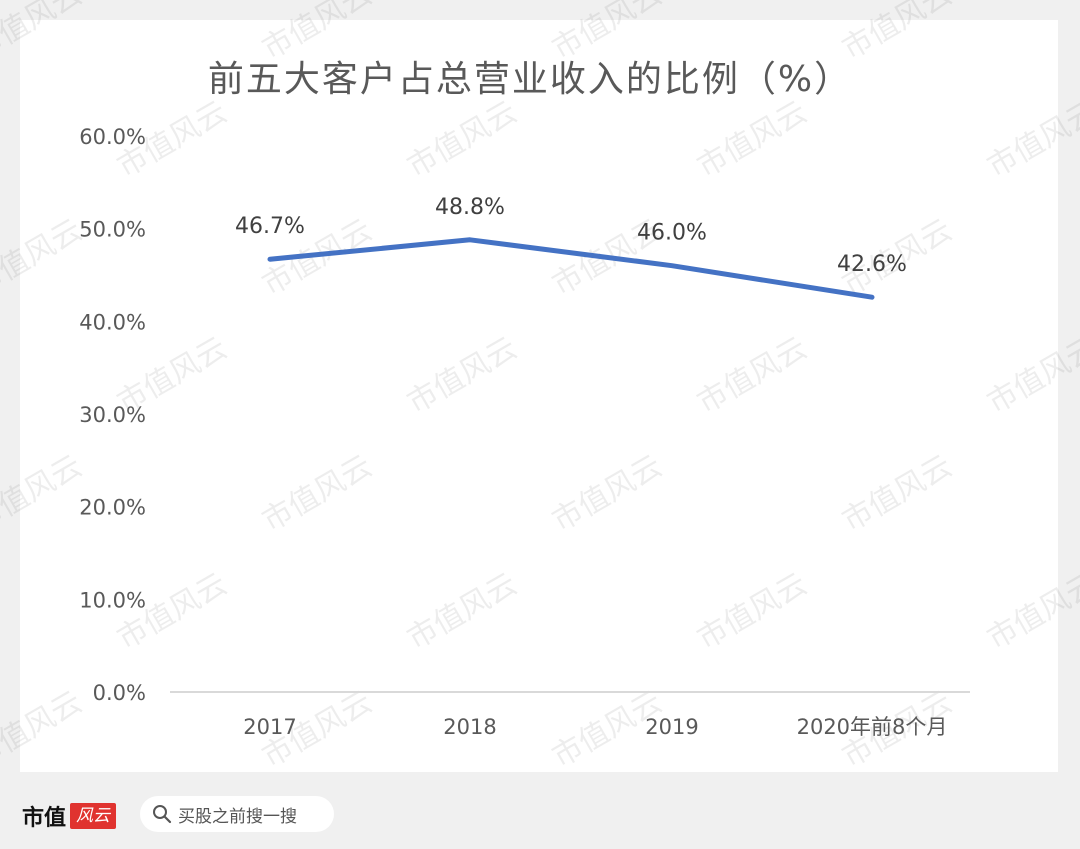  I want to click on x-tick-label: 2020年前8个月, so click(872, 727).